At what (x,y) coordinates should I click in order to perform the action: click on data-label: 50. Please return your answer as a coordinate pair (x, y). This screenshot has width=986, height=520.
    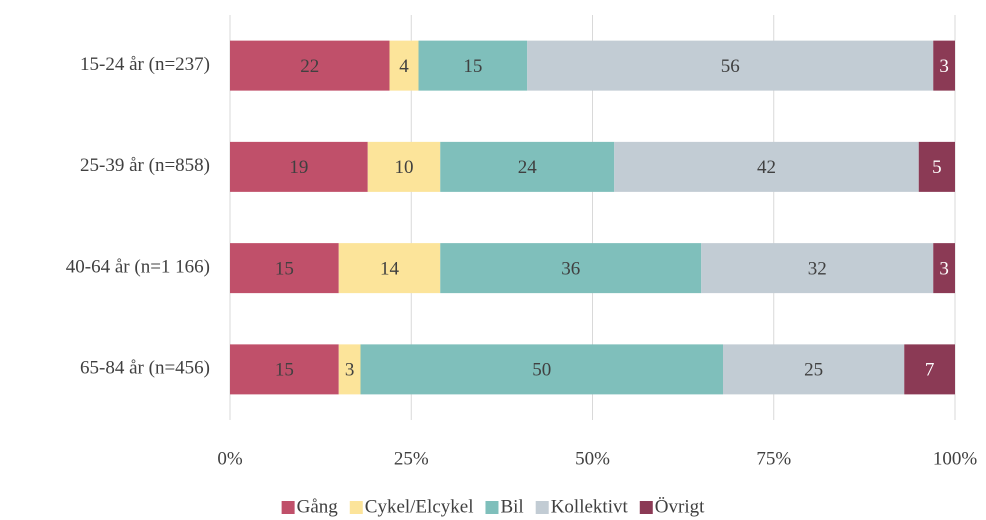
    Looking at the image, I should click on (541, 370).